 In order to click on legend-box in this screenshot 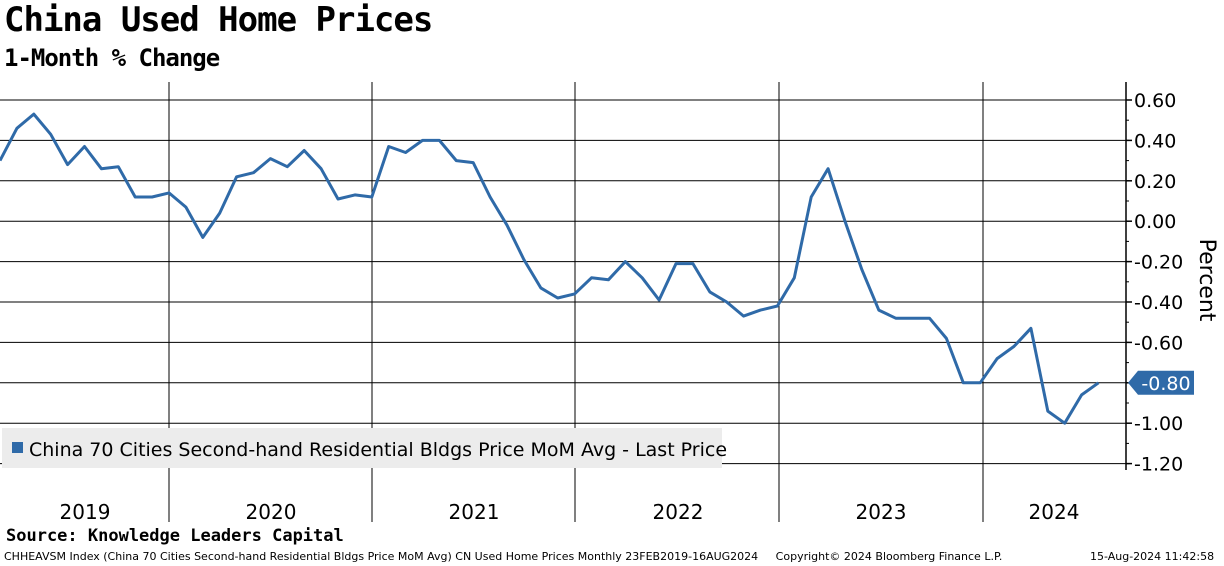, I will do `click(362, 448)`.